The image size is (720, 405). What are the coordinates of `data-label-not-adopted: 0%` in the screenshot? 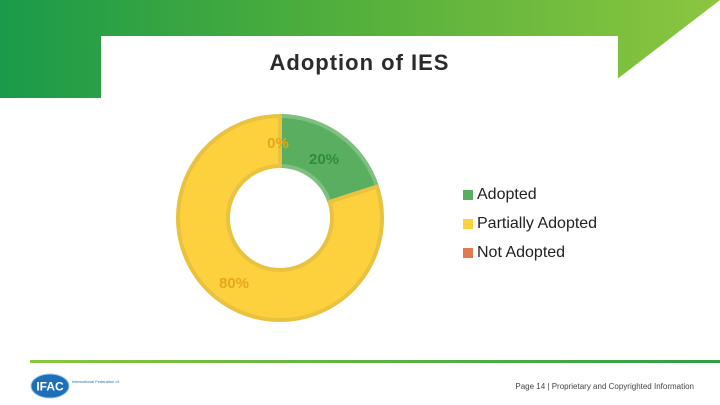 It's located at (278, 143).